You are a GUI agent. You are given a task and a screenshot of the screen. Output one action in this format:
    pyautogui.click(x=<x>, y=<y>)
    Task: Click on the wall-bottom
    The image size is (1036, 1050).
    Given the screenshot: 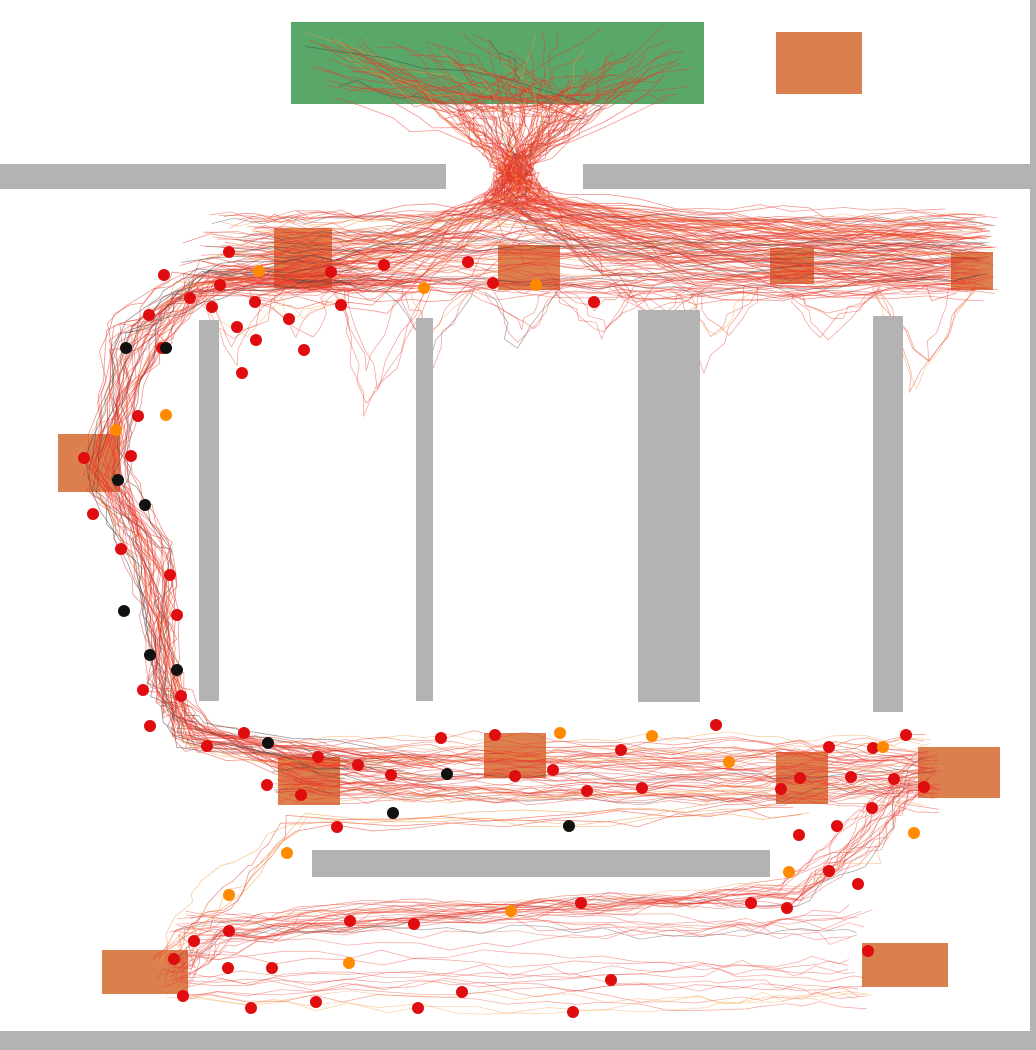 What is the action you would take?
    pyautogui.click(x=518, y=1040)
    